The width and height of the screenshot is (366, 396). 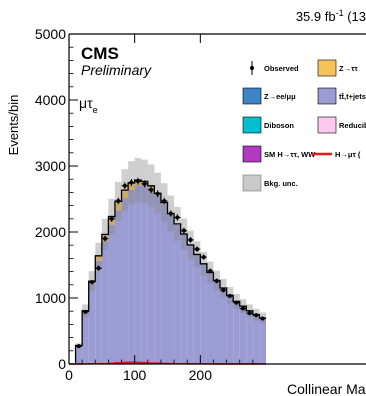 What do you see at coordinates (50, 34) in the screenshot?
I see `y-tick-label-5: 5000` at bounding box center [50, 34].